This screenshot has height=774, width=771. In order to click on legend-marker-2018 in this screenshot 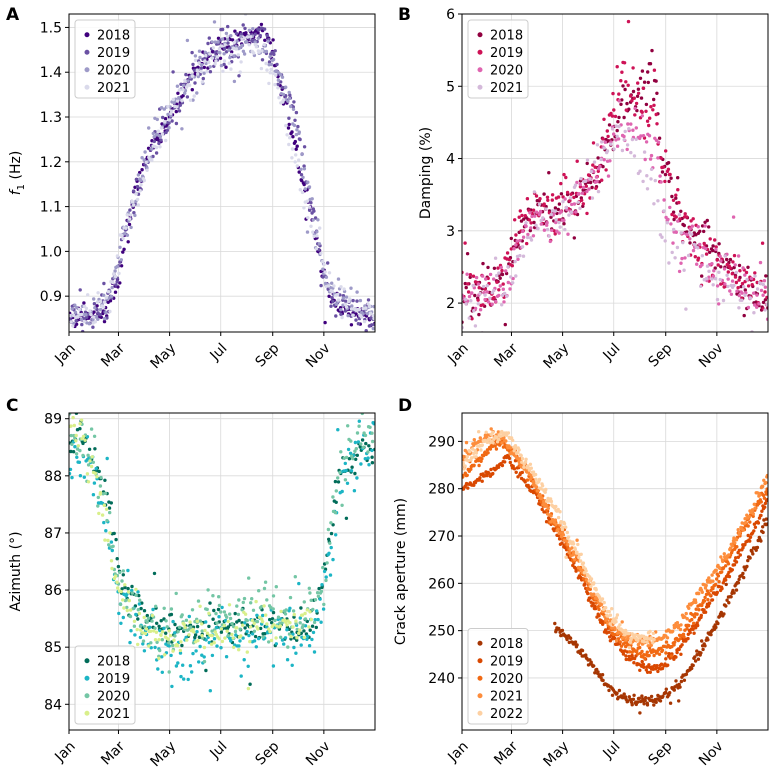, I will do `click(87, 661)`.